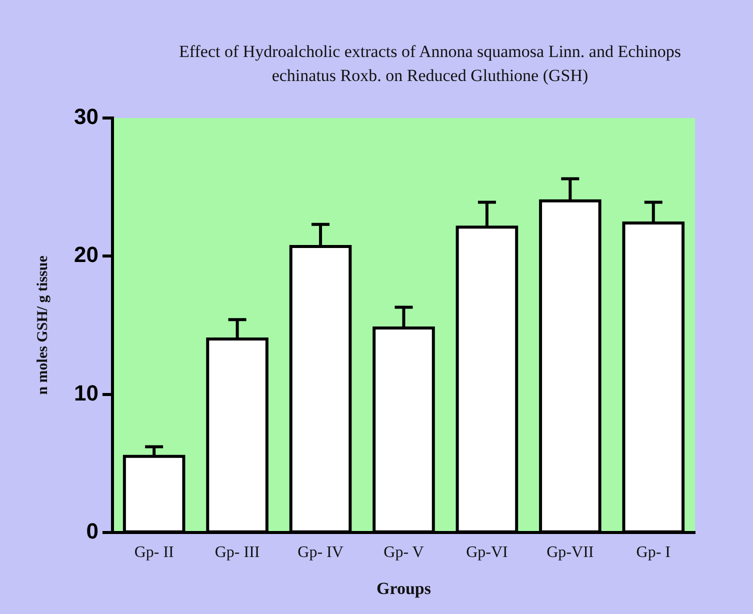 The width and height of the screenshot is (753, 614). Describe the element at coordinates (42, 325) in the screenshot. I see `y-axis-title: n moles GSH/ g tissue` at that location.